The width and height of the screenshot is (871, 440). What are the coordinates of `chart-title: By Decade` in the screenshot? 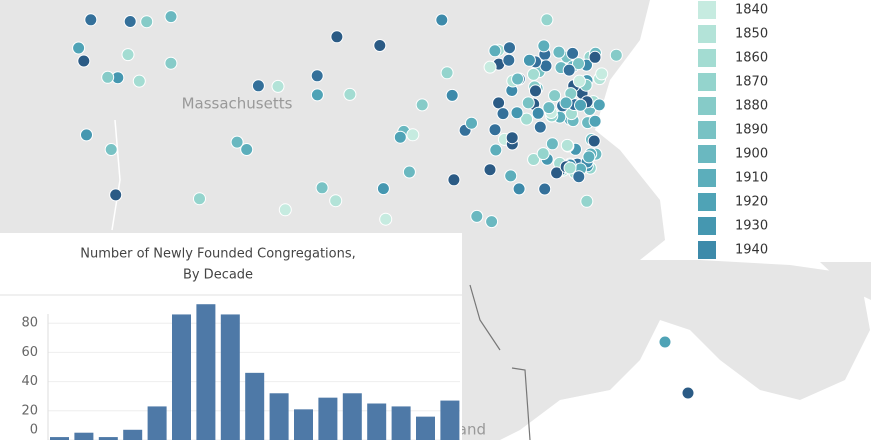 It's located at (218, 275).